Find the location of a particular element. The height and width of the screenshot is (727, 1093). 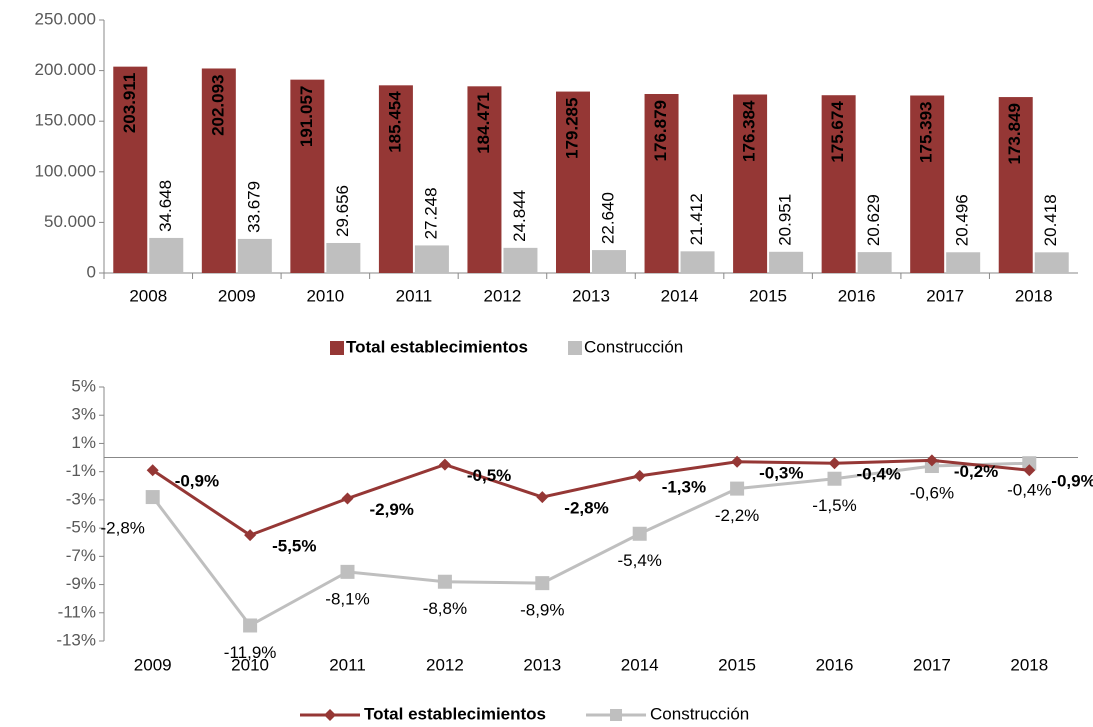

value-label: 22.640 is located at coordinates (607, 218).